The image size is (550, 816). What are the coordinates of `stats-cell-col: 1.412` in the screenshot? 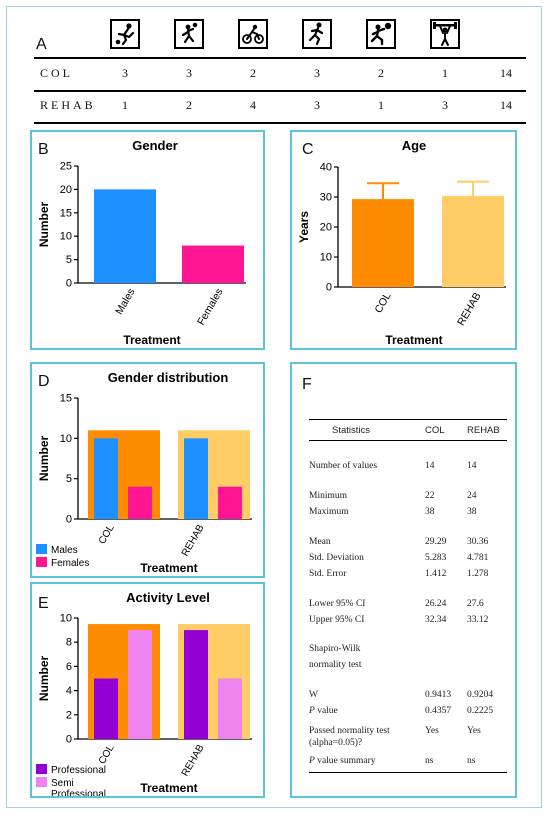 It's located at (436, 574).